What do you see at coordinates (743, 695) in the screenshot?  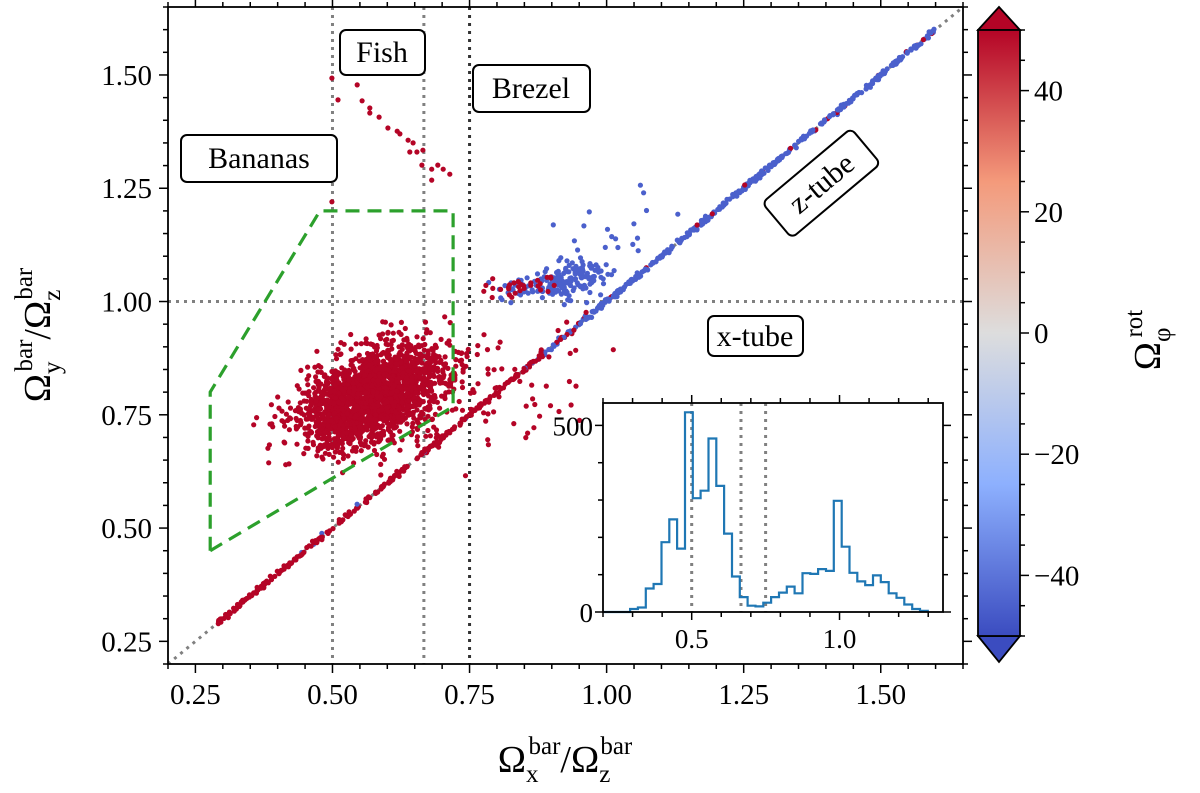 I see `x-tick-label: 1.25` at bounding box center [743, 695].